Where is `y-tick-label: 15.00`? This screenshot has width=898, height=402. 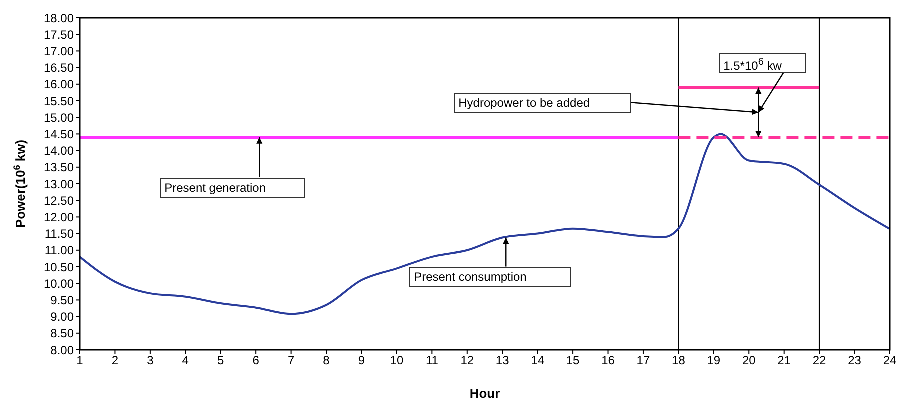 y-tick-label: 15.00 is located at coordinates (59, 117).